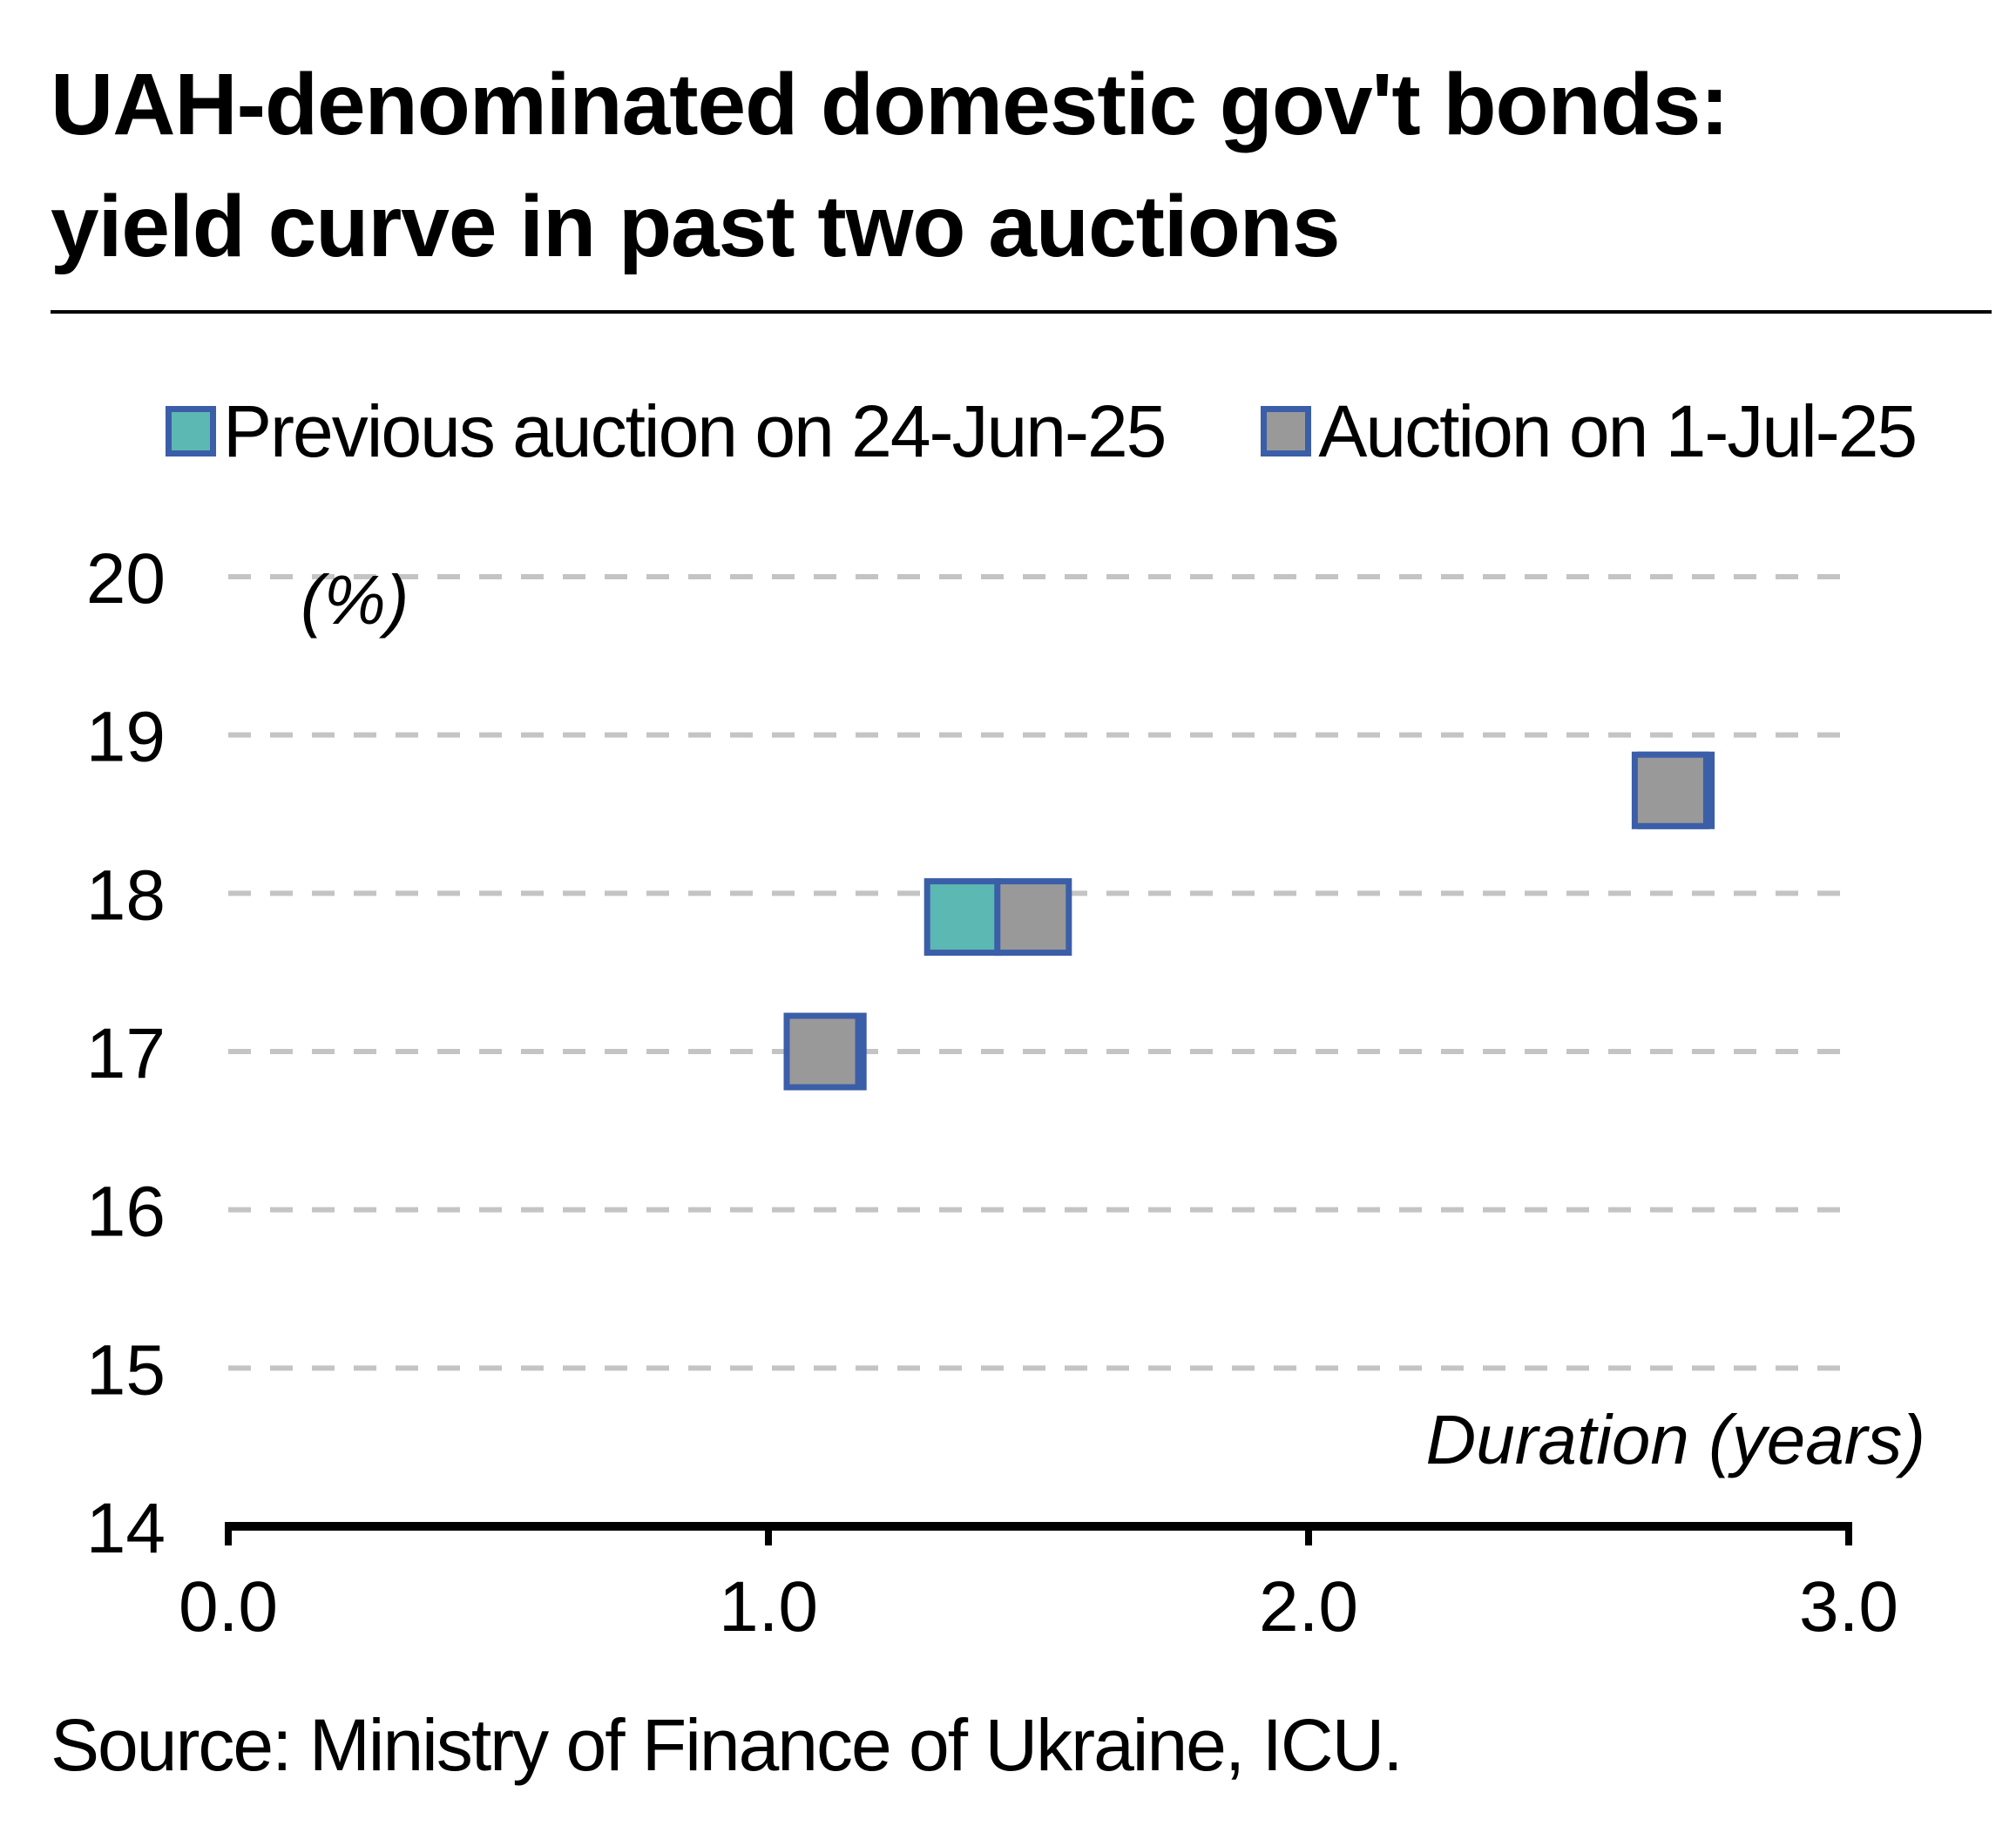 This screenshot has height=1826, width=2016. Describe the element at coordinates (1308, 1607) in the screenshot. I see `x-tick-label-2.0: 2.0` at that location.